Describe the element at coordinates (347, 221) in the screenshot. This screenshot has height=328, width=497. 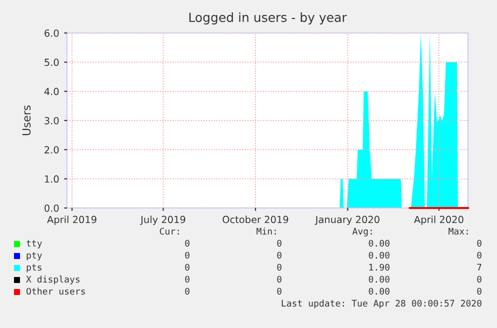
I see `x-tick-label: January 2020` at that location.